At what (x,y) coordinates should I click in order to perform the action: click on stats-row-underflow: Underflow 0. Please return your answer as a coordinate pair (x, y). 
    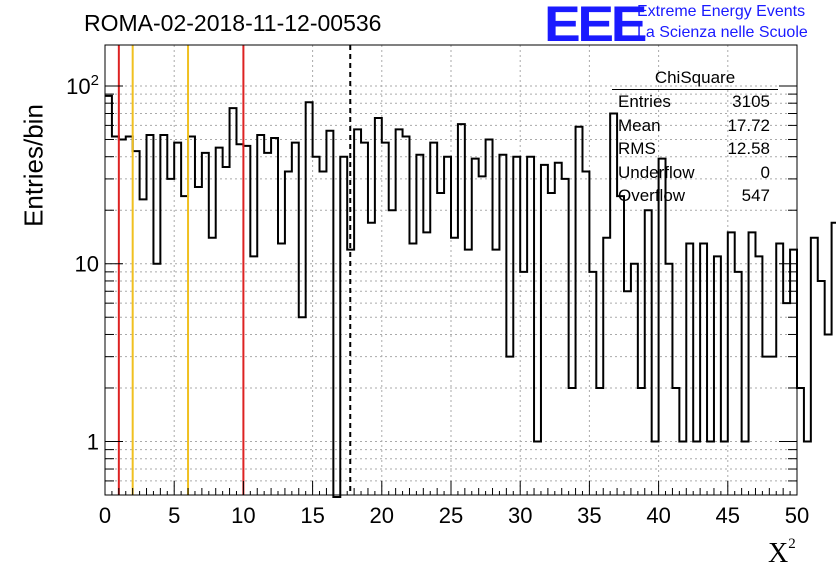
    Looking at the image, I should click on (695, 175).